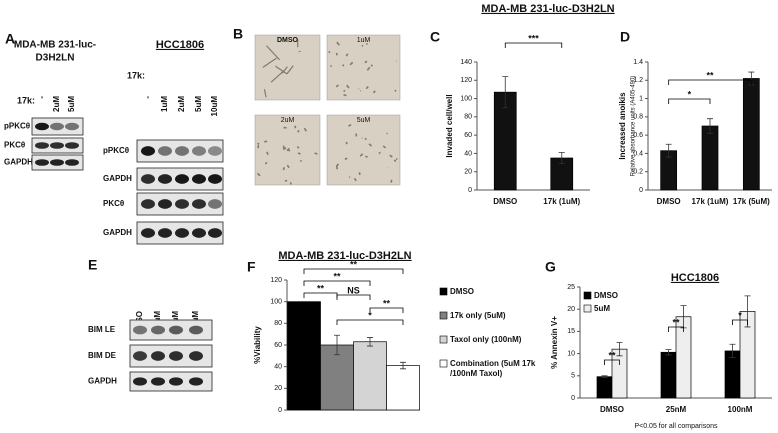 The width and height of the screenshot is (778, 433). Describe the element at coordinates (533, 38) in the screenshot. I see `significance-label: ***` at that location.